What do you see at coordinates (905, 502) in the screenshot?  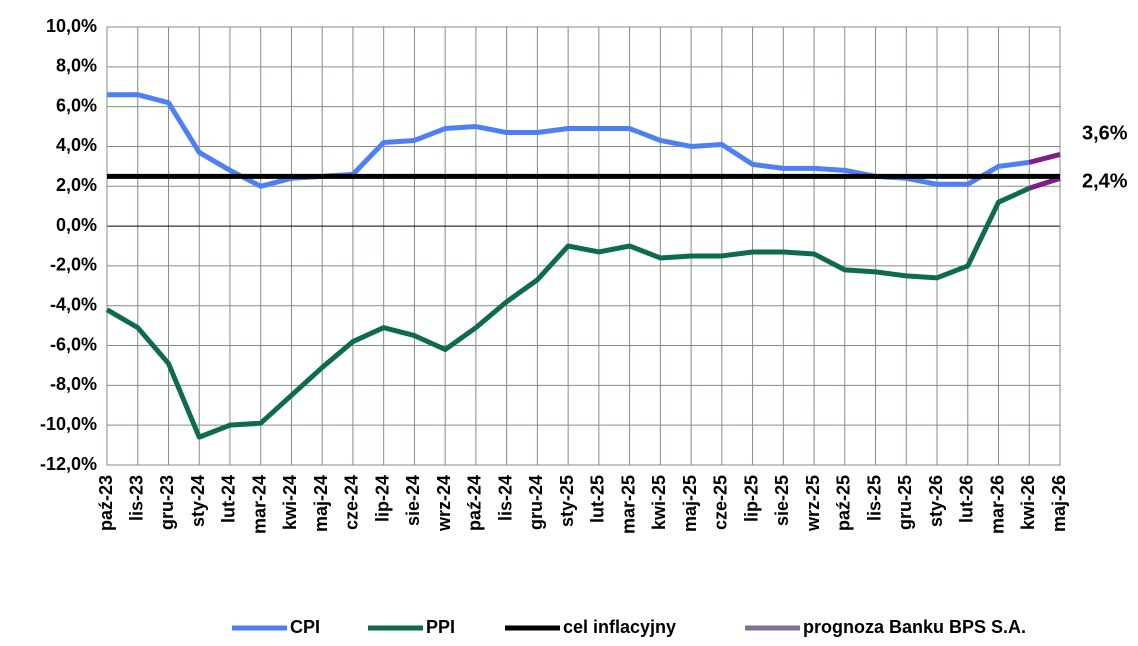 I see `x-tick-label: gru-25` at bounding box center [905, 502].